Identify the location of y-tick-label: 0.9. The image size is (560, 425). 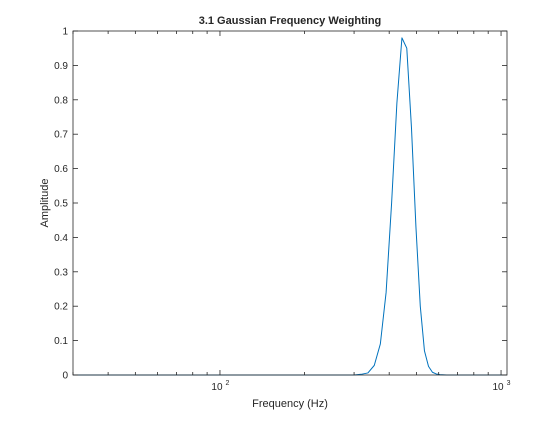
(61, 66).